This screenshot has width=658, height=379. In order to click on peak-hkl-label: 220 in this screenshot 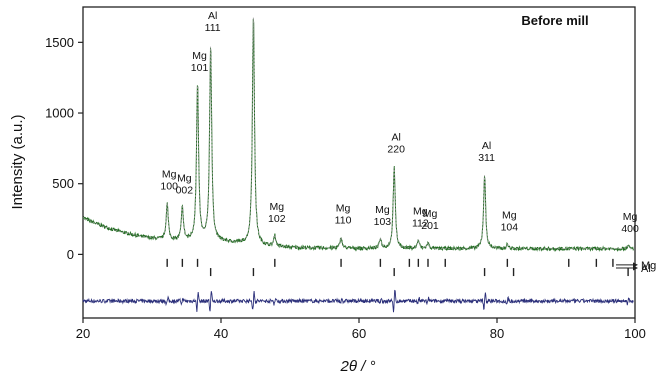, I will do `click(396, 150)`.